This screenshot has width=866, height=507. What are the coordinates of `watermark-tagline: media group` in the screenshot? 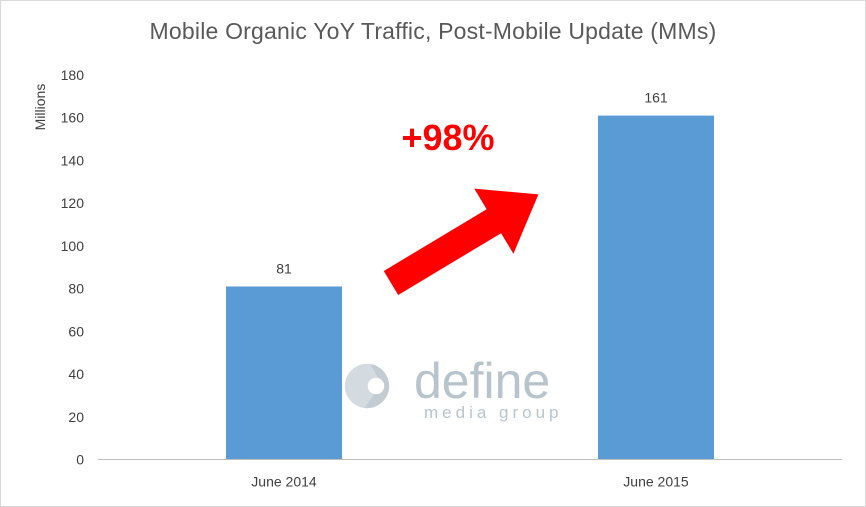 It's located at (493, 412).